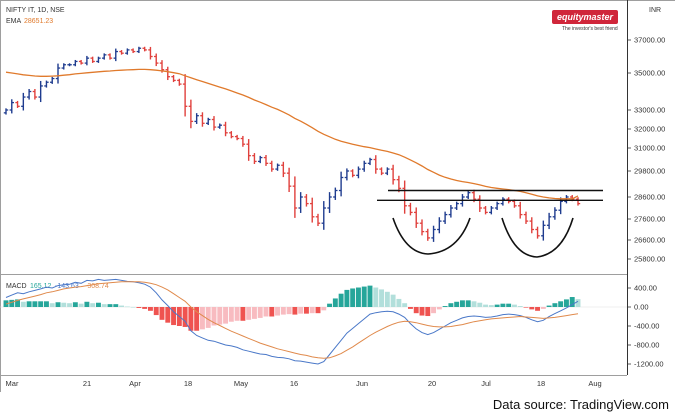 The width and height of the screenshot is (675, 416). I want to click on macd-histogram, so click(292, 308).